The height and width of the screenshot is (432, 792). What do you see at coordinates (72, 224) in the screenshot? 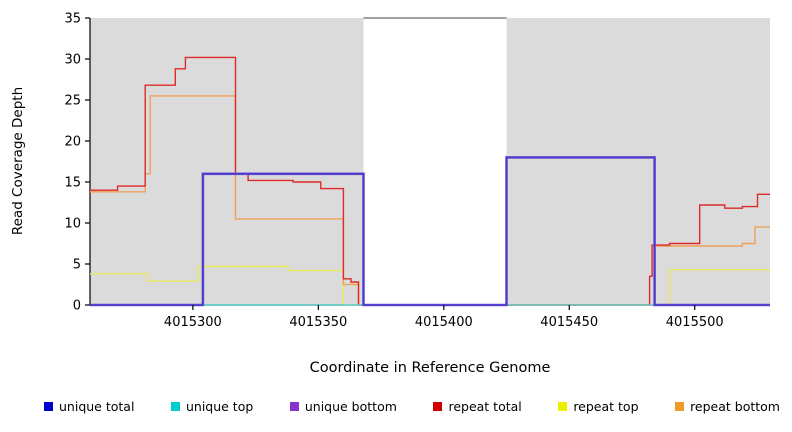
I see `y-tick-label: 10` at bounding box center [72, 224].